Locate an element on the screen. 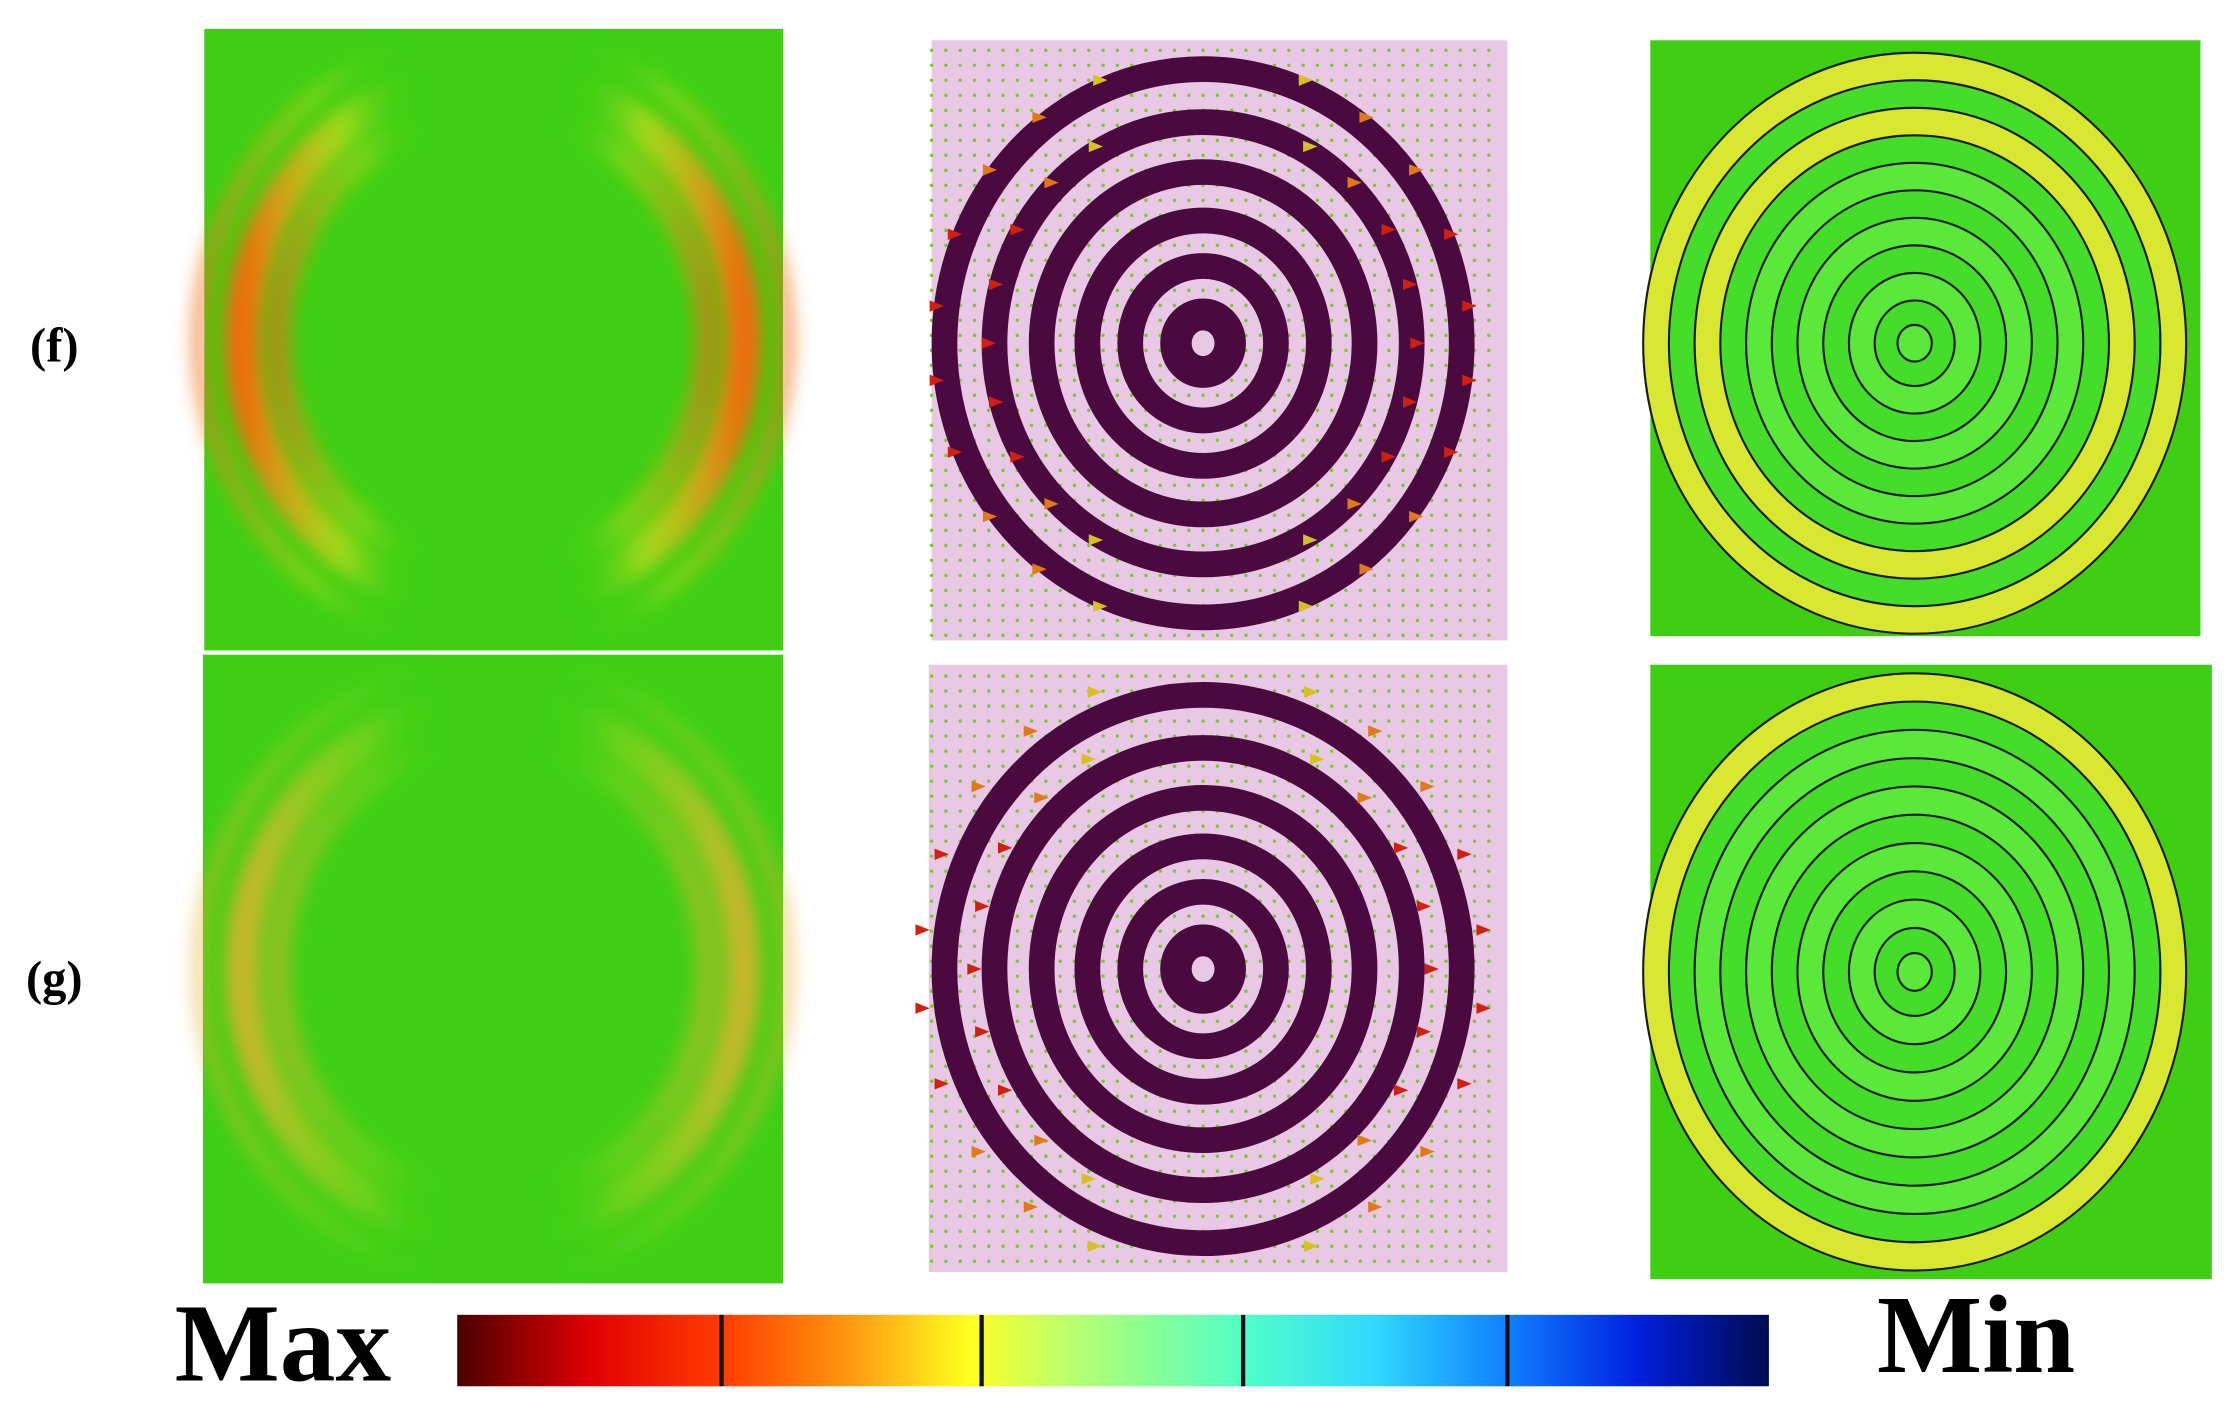 The height and width of the screenshot is (1408, 2229). ring is located at coordinates (1203, 343).